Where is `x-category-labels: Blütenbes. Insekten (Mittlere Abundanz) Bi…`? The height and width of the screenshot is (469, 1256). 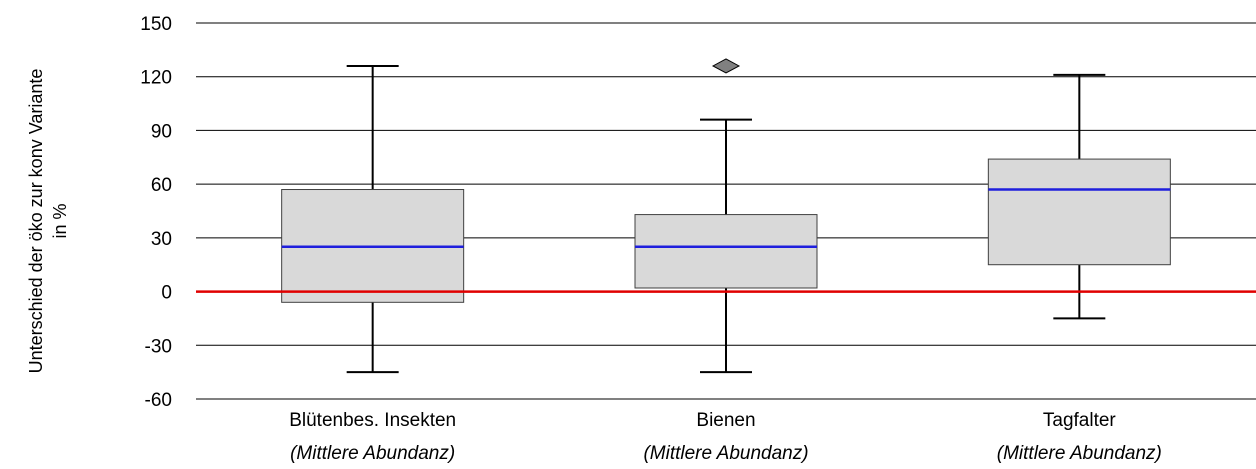 x-category-labels: Blütenbes. Insekten (Mittlere Abundanz) Bi… is located at coordinates (725, 437).